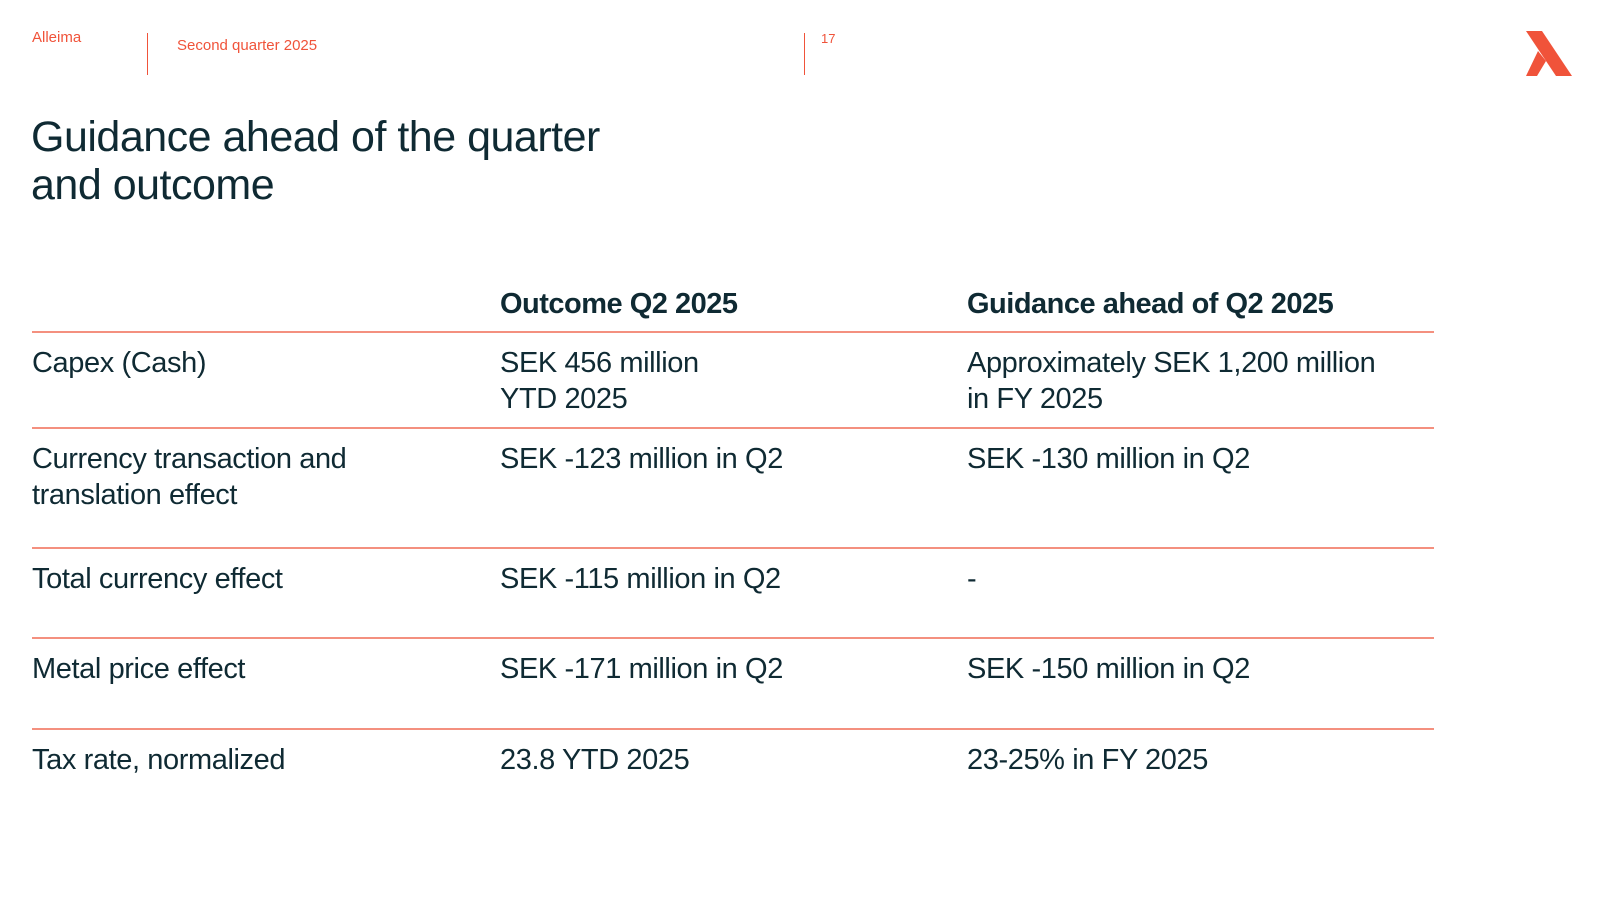 The image size is (1600, 900). Describe the element at coordinates (135, 495) in the screenshot. I see `cell-line: translation effect` at that location.